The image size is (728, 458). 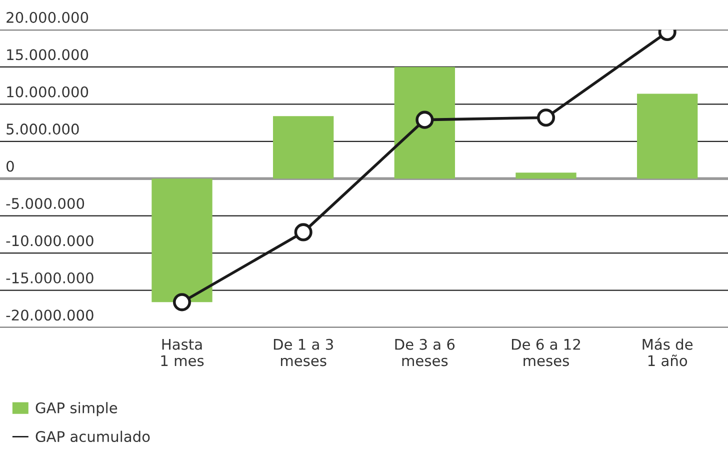 I want to click on legend-label: GAP acumulado, so click(x=93, y=436).